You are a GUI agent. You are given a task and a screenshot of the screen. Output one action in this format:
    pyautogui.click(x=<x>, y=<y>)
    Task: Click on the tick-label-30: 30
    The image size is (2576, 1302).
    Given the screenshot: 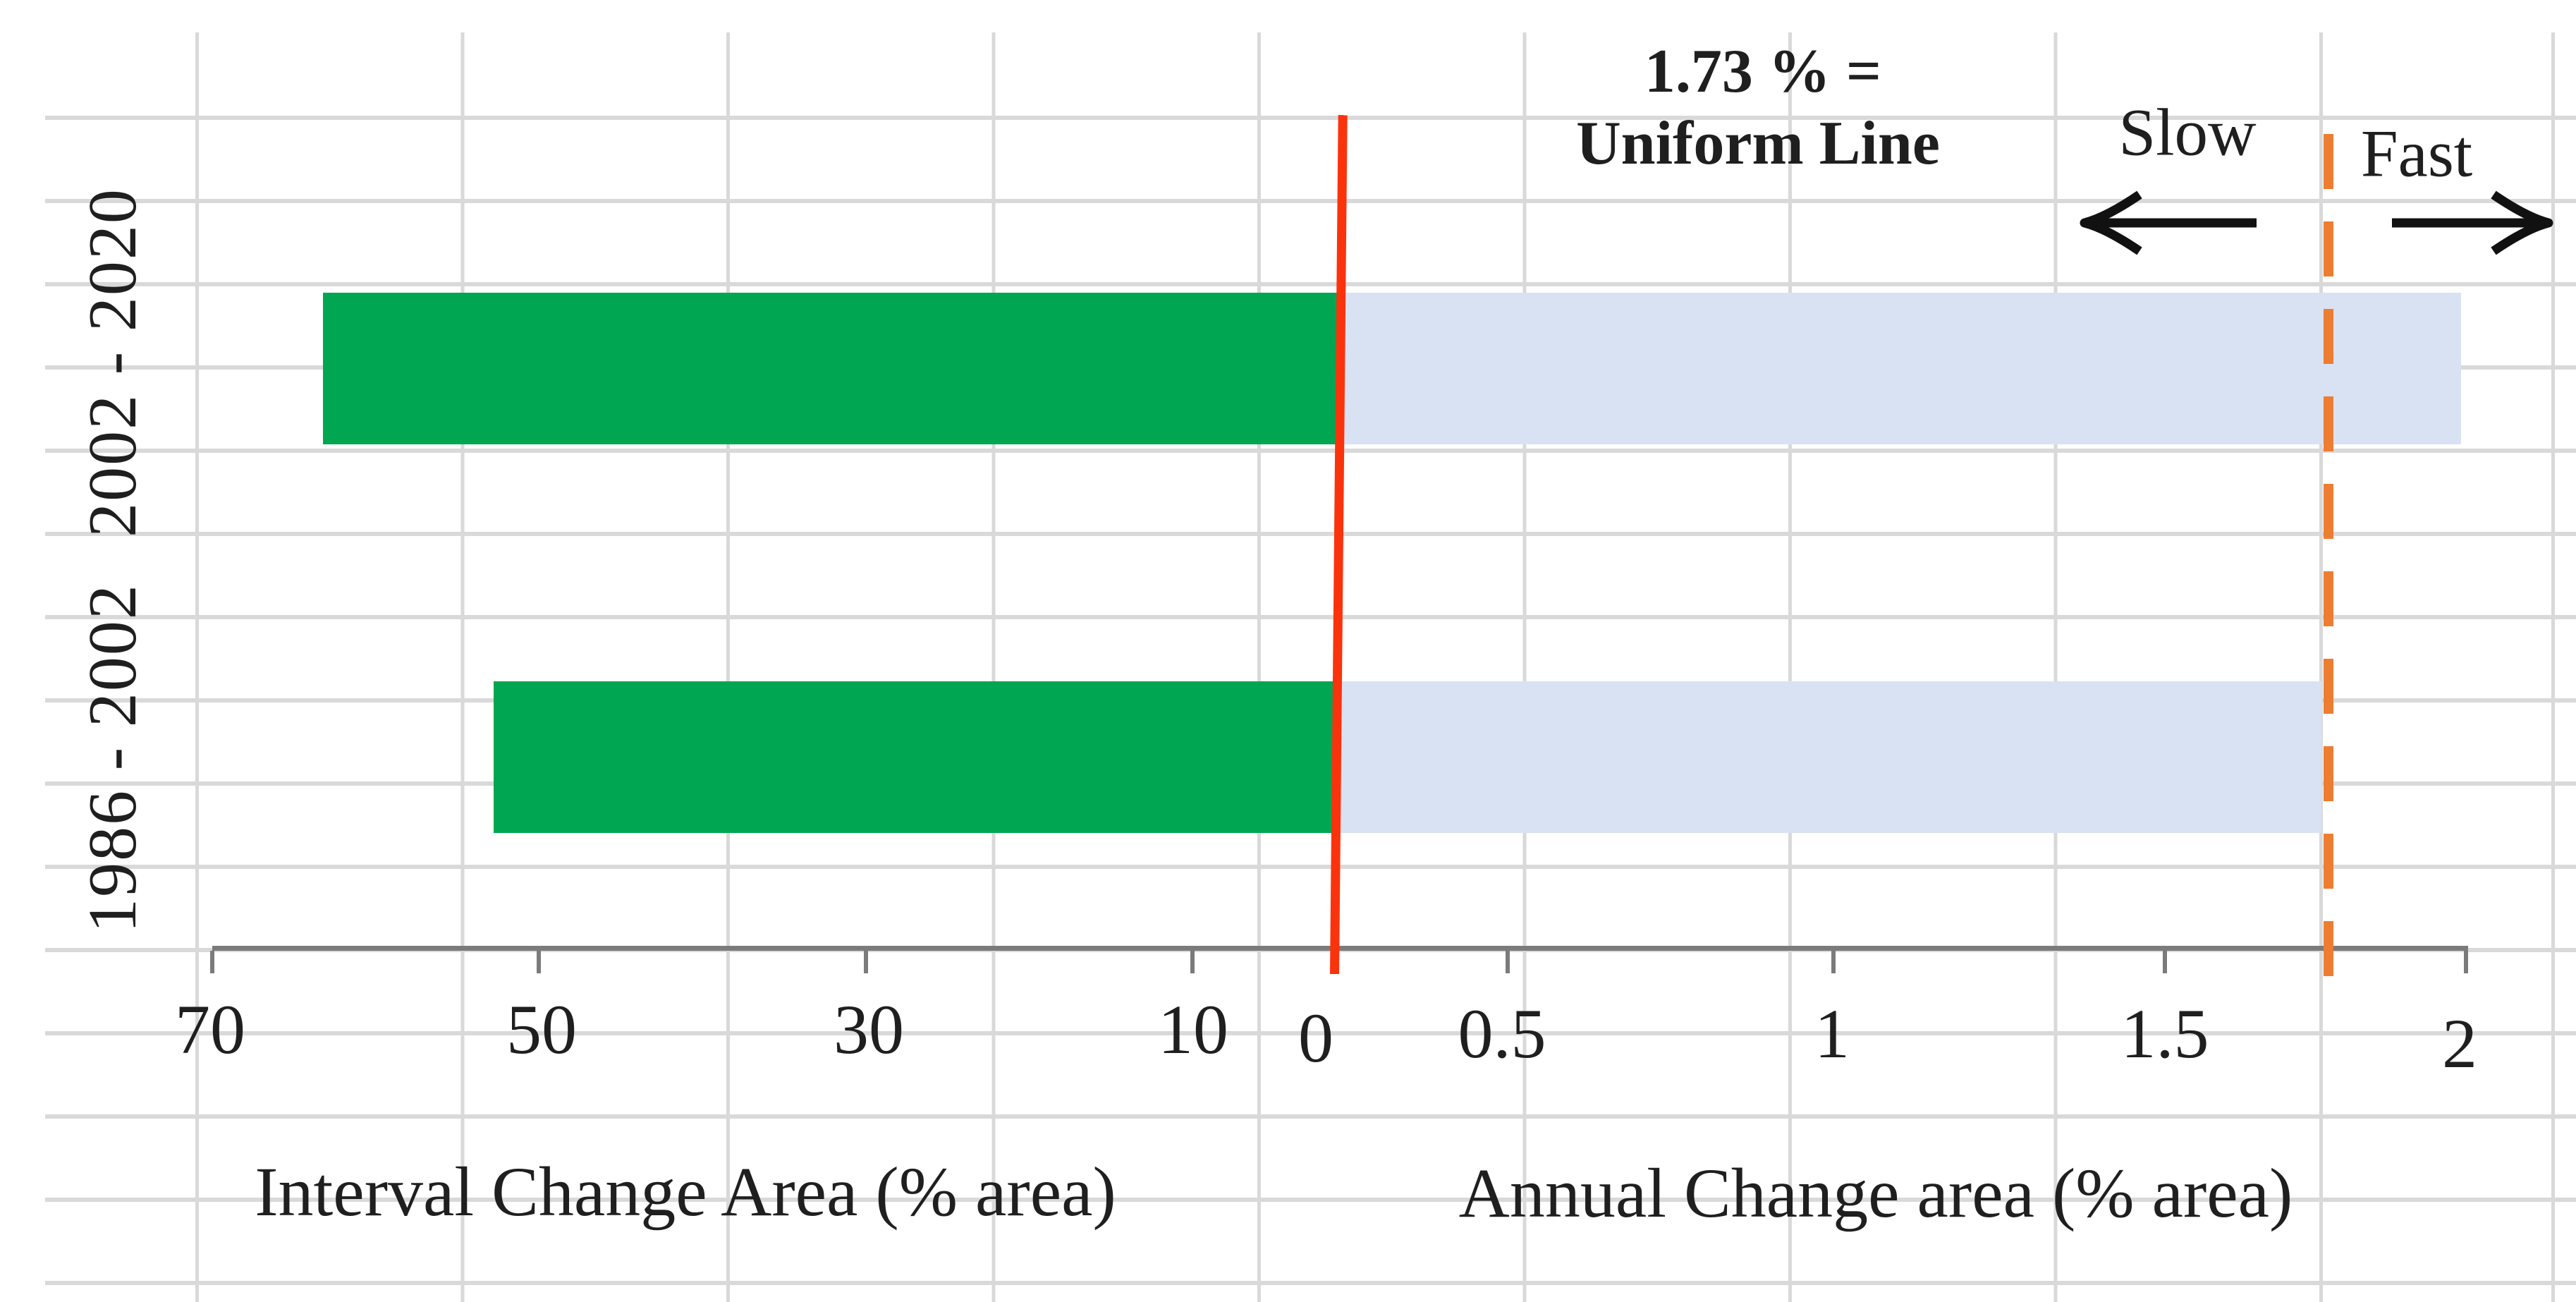 What is the action you would take?
    pyautogui.click(x=869, y=1029)
    